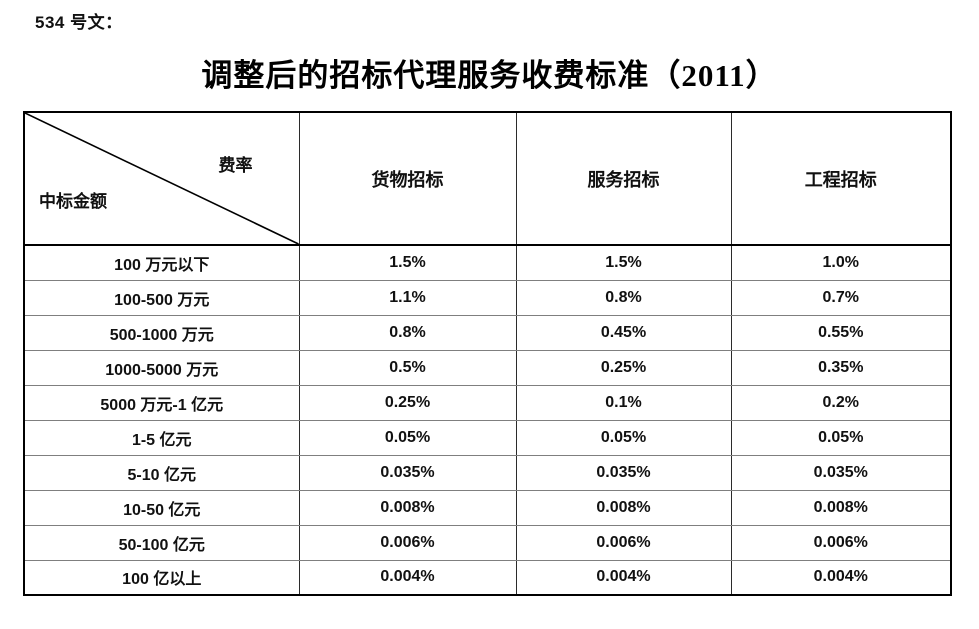  Describe the element at coordinates (407, 472) in the screenshot. I see `goods-rate-cell: 0.035%` at that location.